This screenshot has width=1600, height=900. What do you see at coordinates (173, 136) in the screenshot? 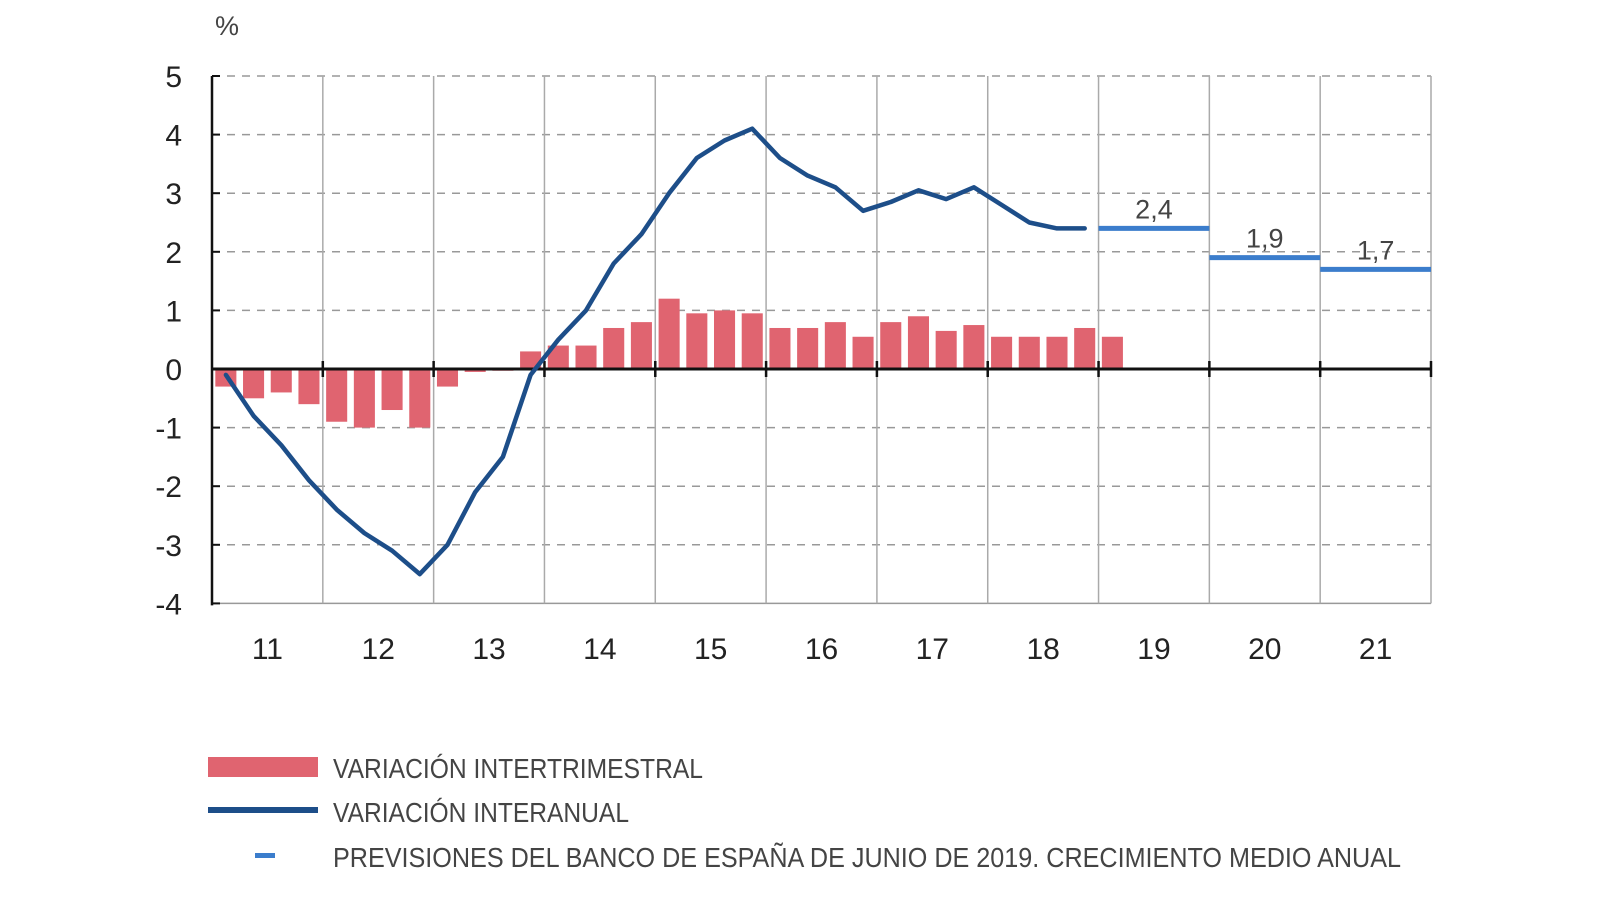
I see `y-tick-label: 4` at bounding box center [173, 136].